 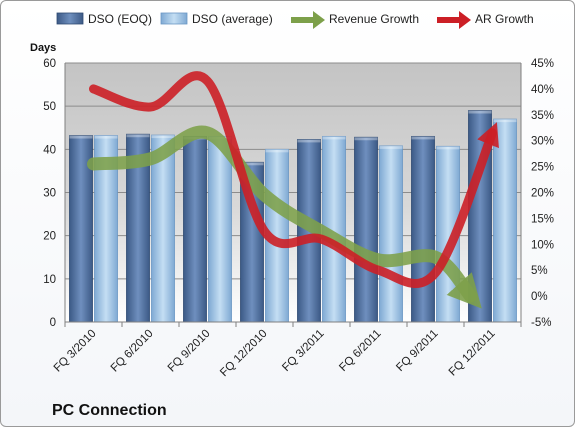 What do you see at coordinates (374, 19) in the screenshot?
I see `legend-label: Revenue Growth` at bounding box center [374, 19].